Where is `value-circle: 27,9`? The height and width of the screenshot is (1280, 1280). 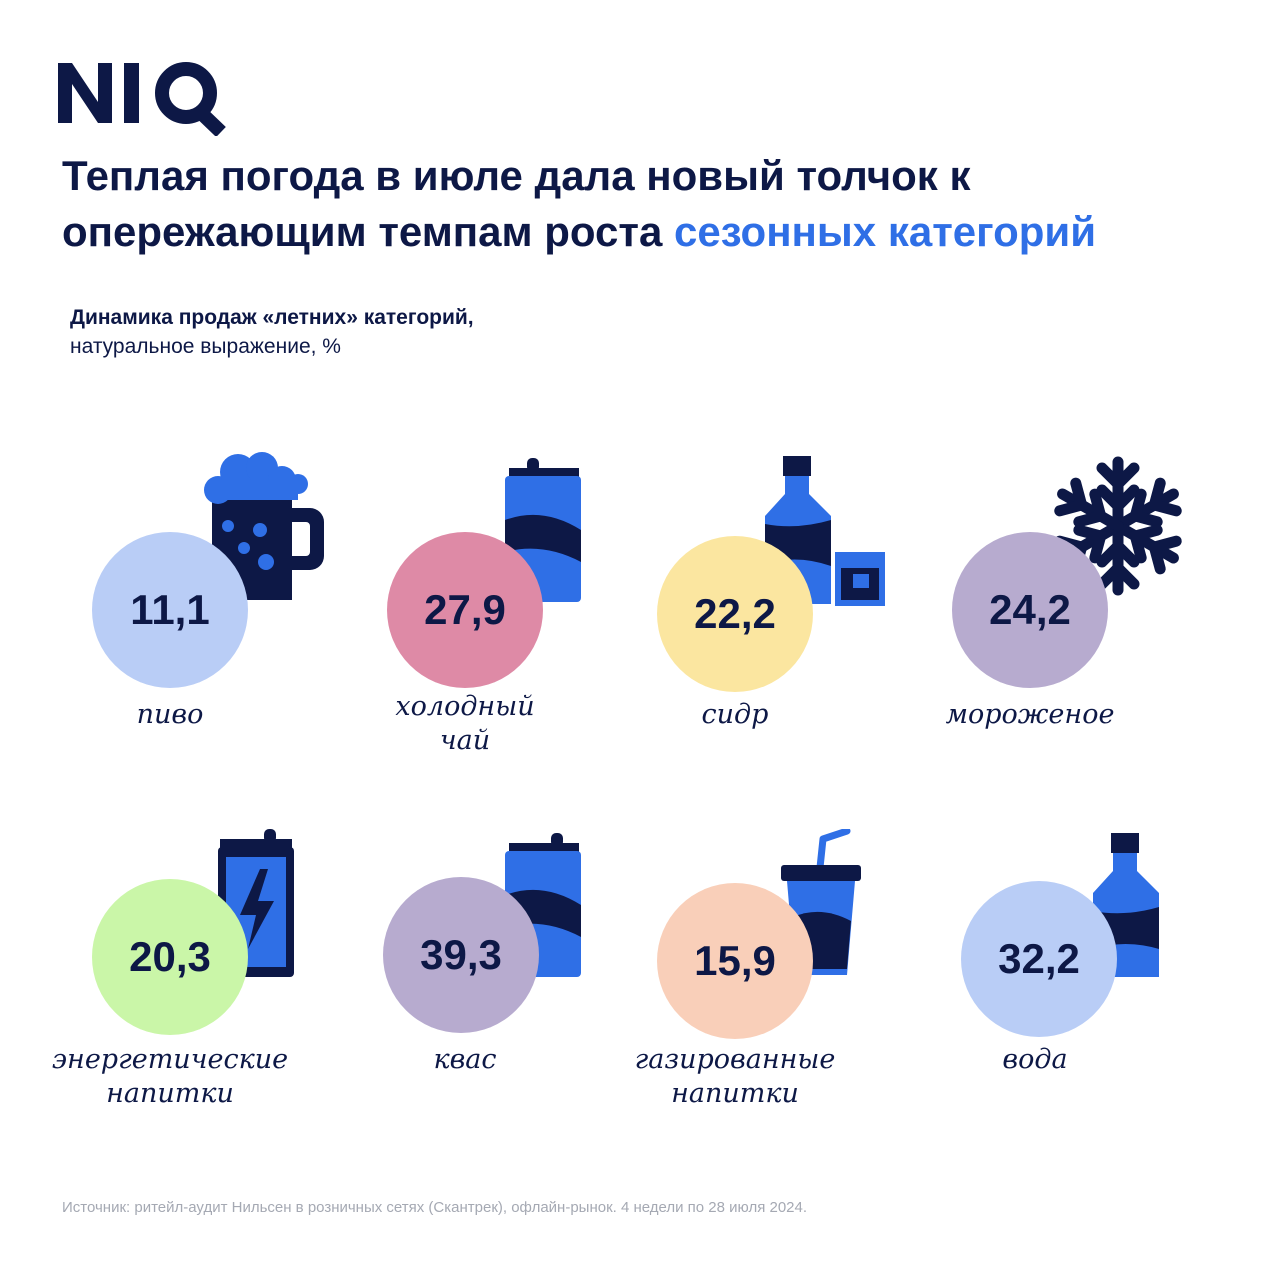 value-circle: 27,9 is located at coordinates (465, 610).